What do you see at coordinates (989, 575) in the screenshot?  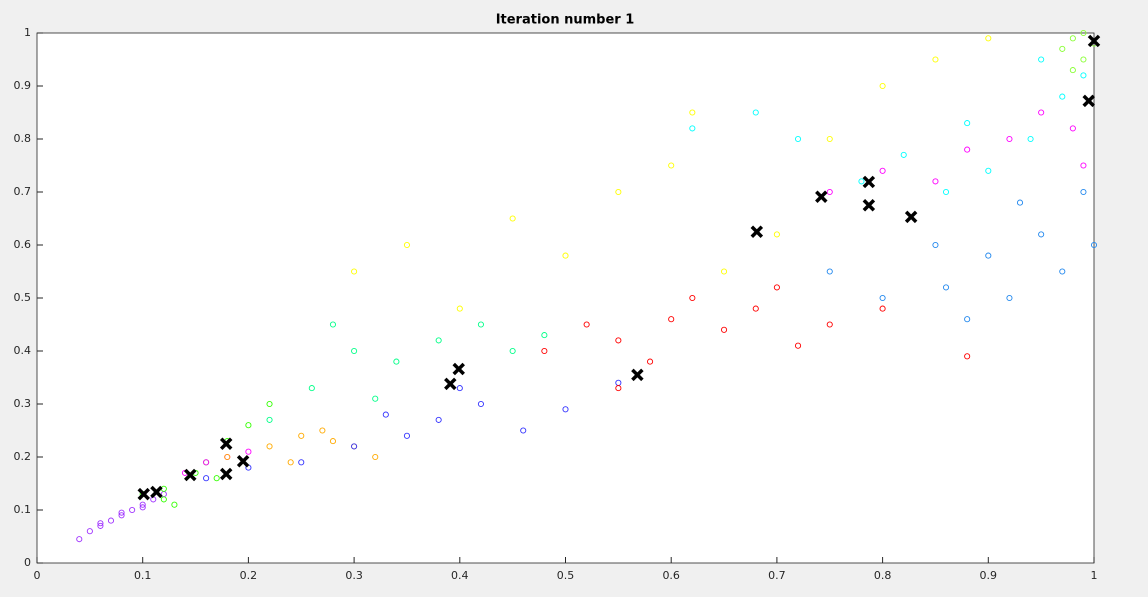 I see `x-tick-label: 0.9` at bounding box center [989, 575].